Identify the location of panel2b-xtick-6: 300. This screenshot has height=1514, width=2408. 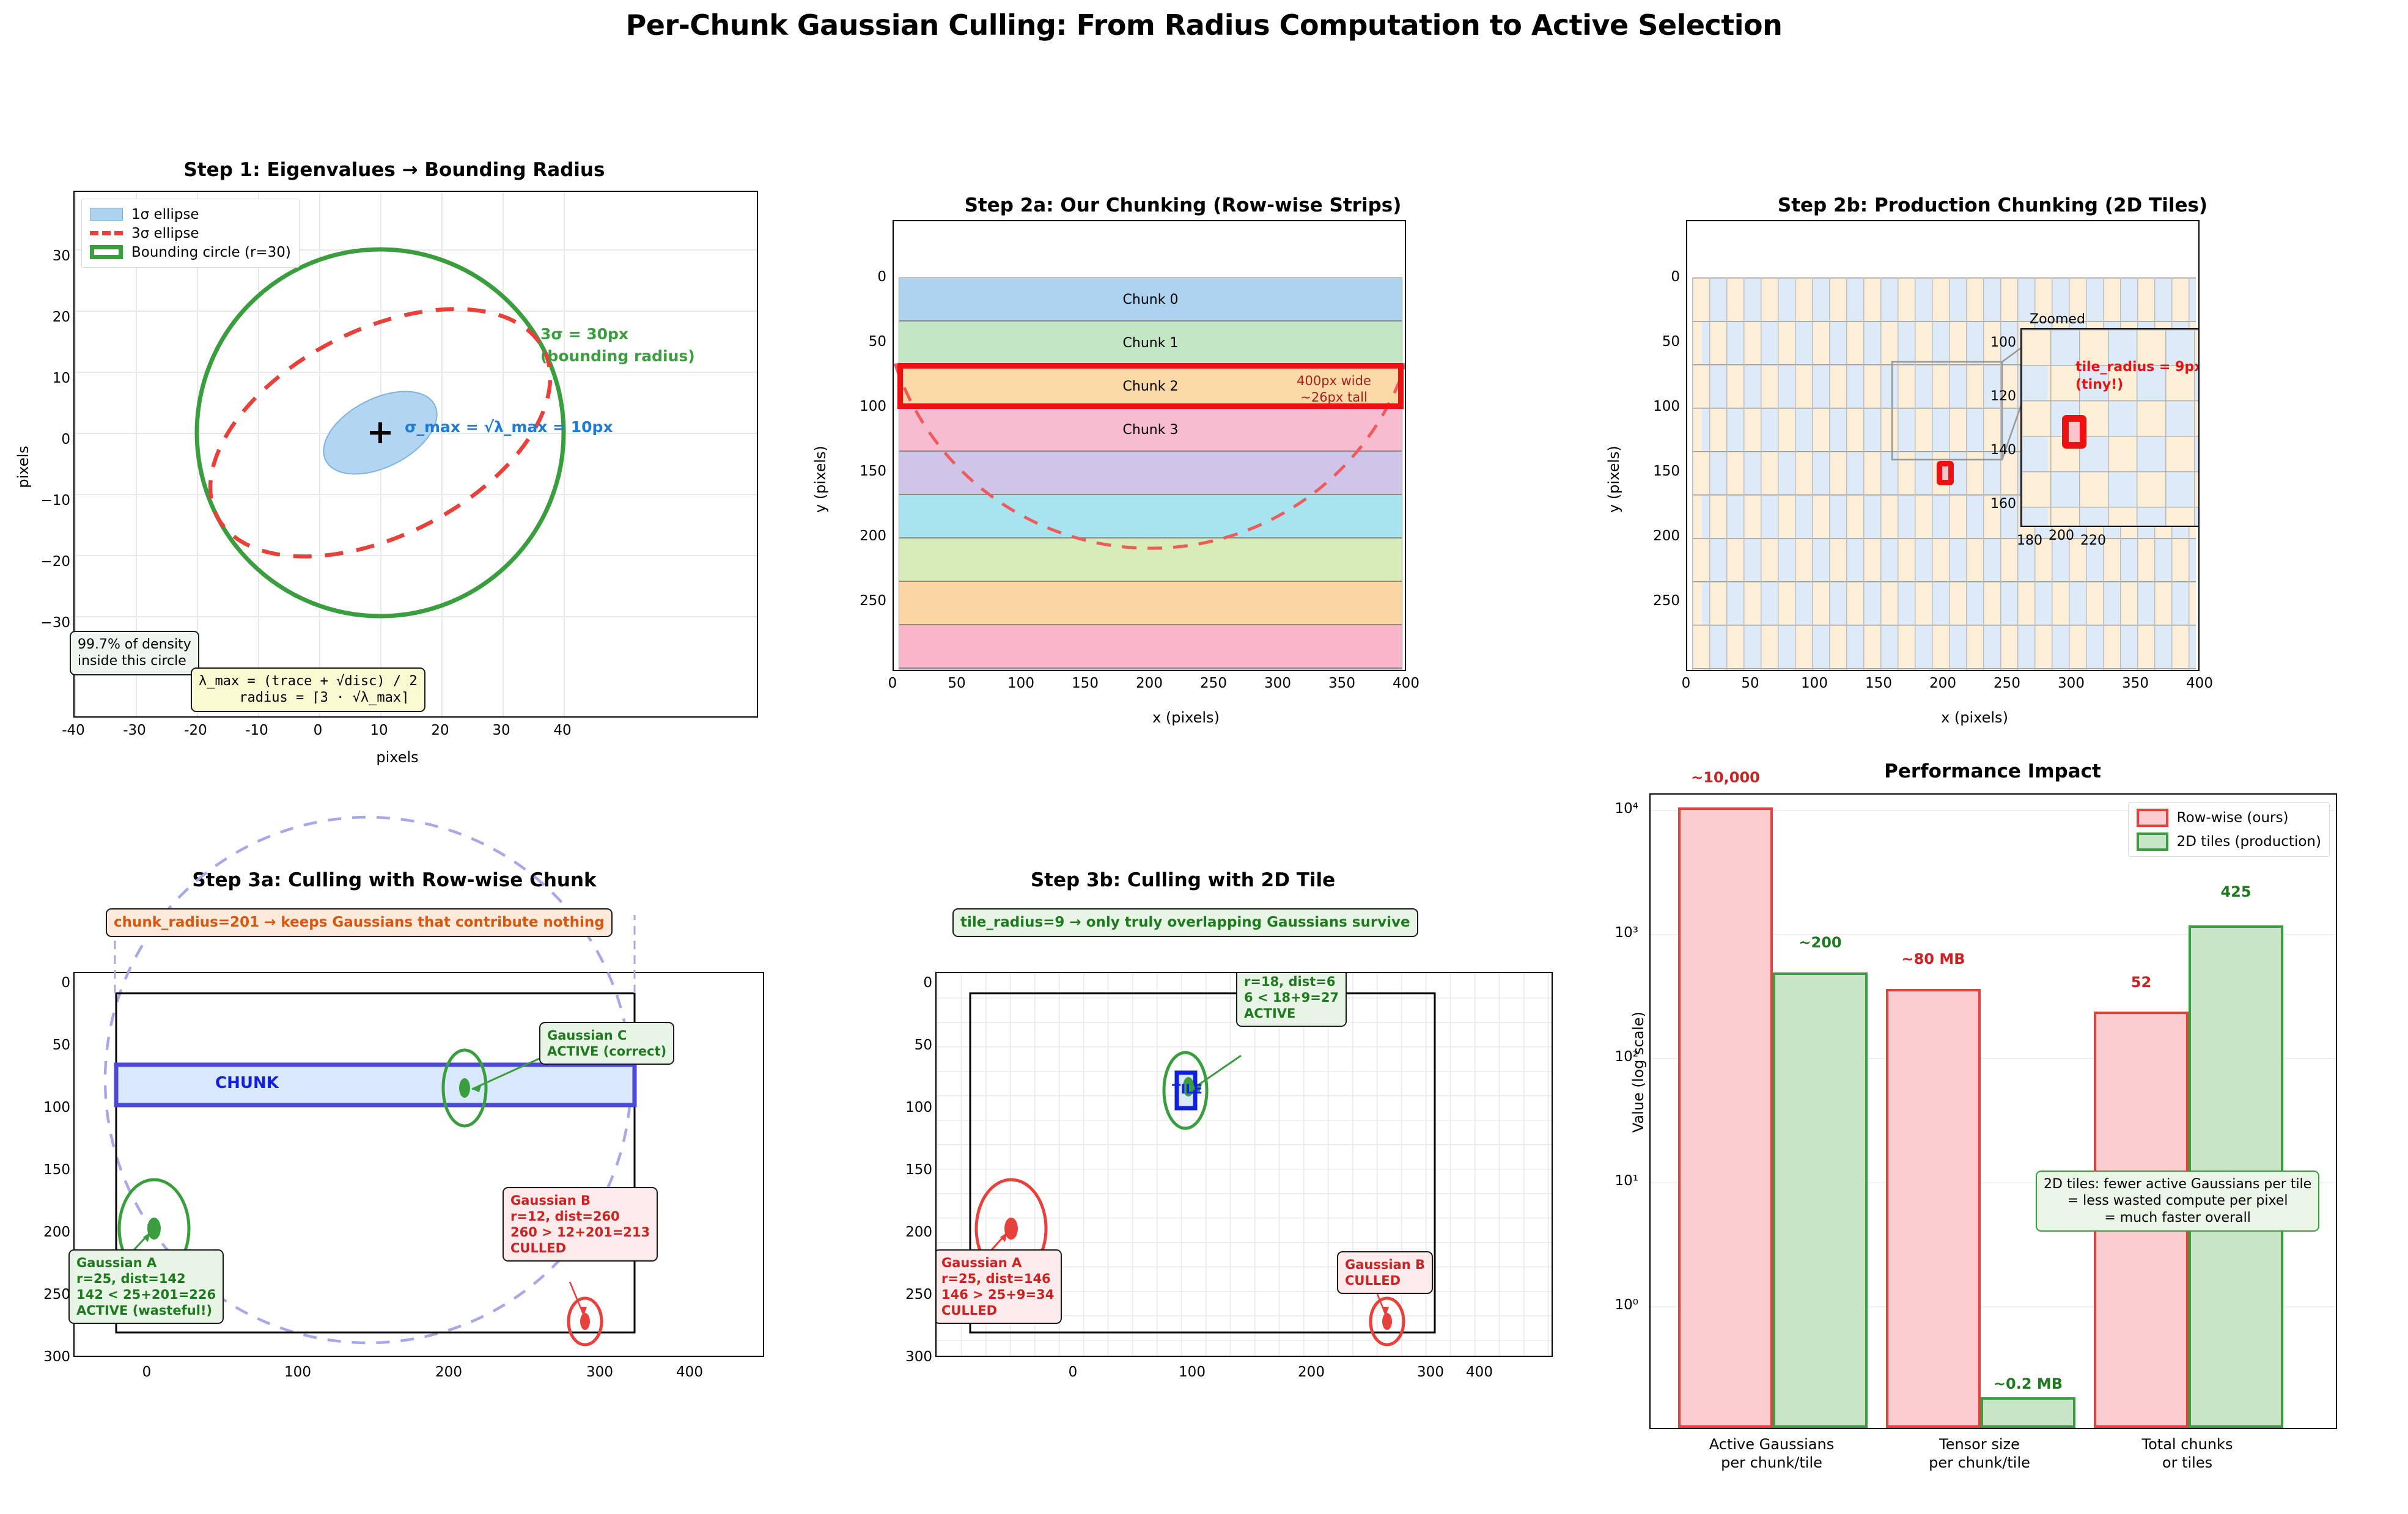
(2071, 683).